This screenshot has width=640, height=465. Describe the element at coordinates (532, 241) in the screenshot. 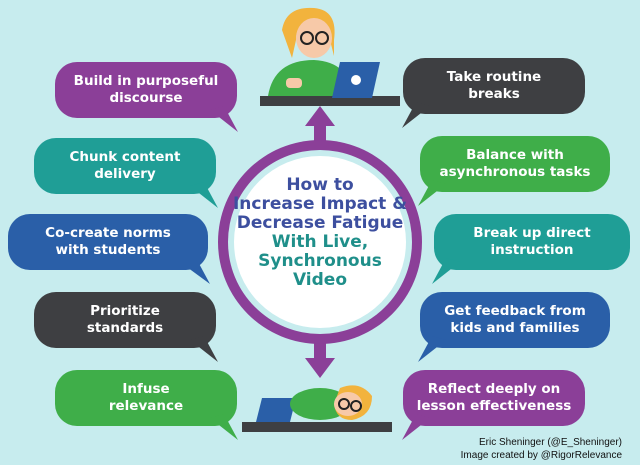

I see `tip-break-up-instruction: Break up direct instruction` at that location.